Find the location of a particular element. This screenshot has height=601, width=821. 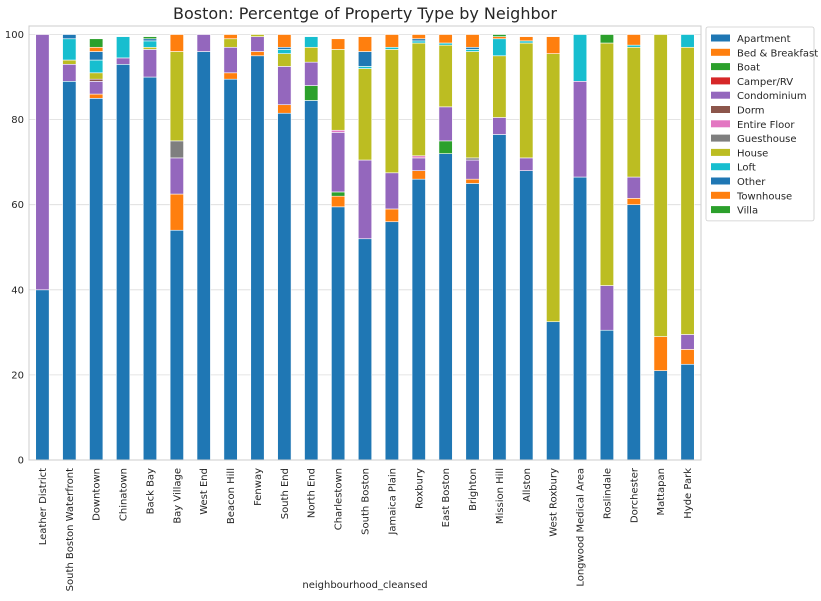

legend-label: Condominium is located at coordinates (772, 96).